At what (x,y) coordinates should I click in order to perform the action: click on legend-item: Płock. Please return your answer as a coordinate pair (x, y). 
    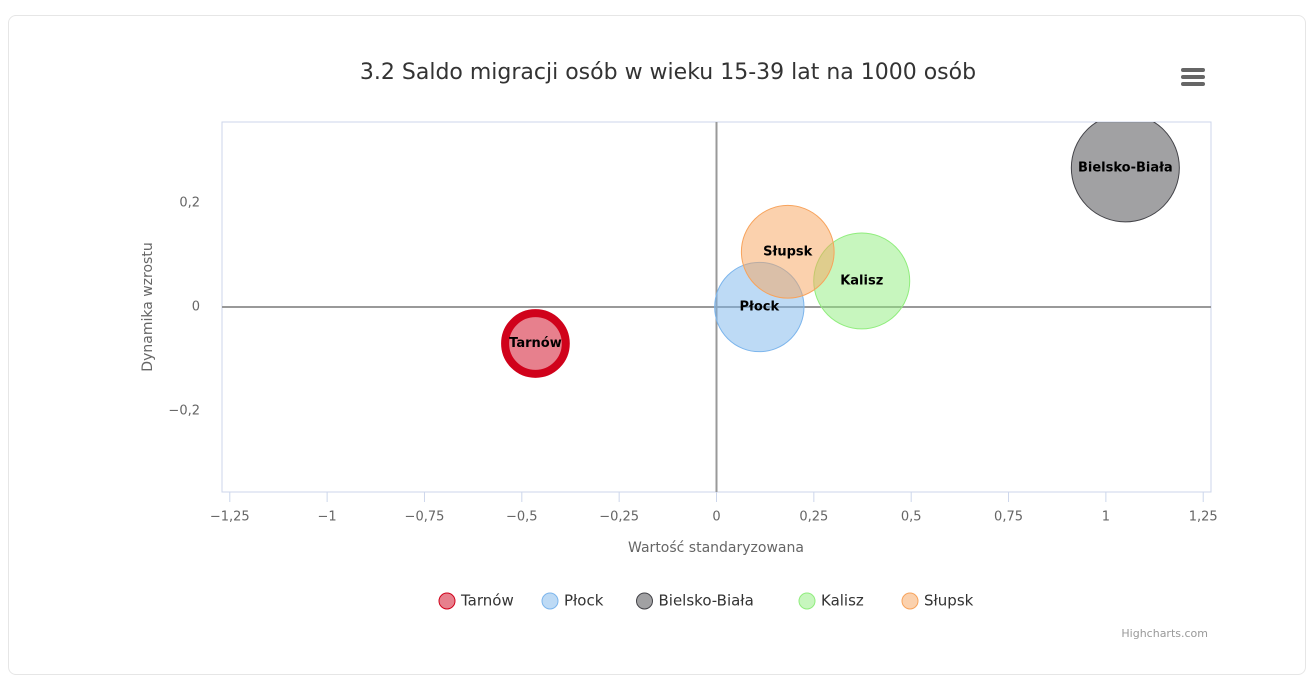
    Looking at the image, I should click on (572, 601).